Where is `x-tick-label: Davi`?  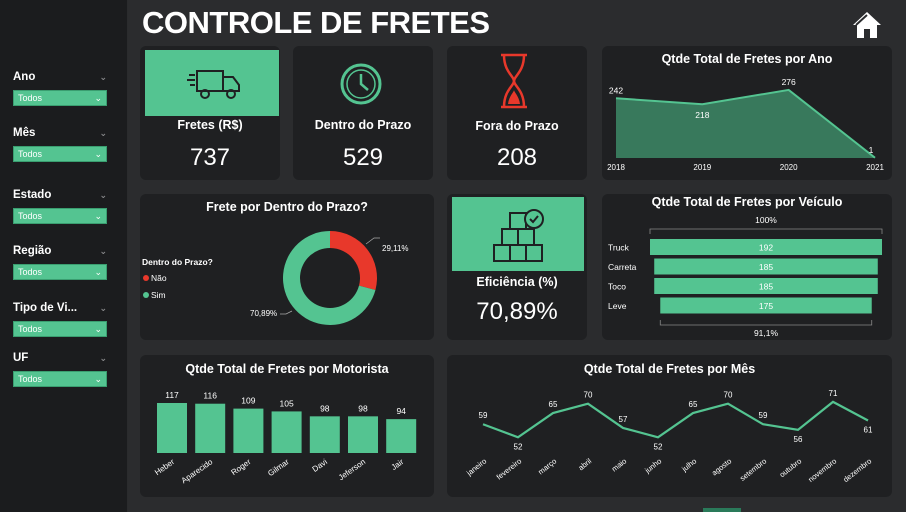
x-tick-label: Davi is located at coordinates (320, 465).